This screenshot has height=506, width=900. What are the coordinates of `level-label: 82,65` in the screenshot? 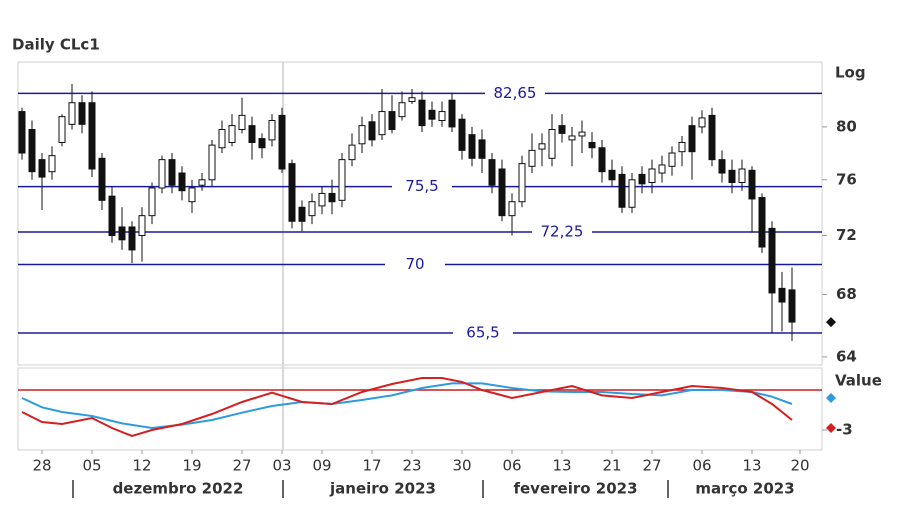 It's located at (515, 93).